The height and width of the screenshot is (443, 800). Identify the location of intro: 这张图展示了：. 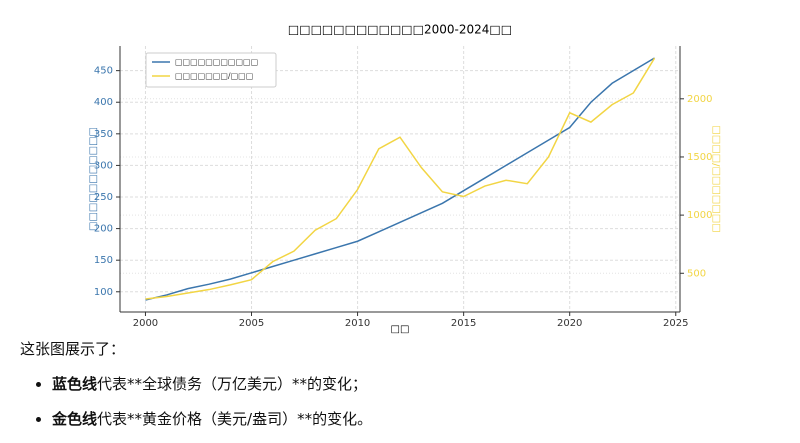
(73, 349).